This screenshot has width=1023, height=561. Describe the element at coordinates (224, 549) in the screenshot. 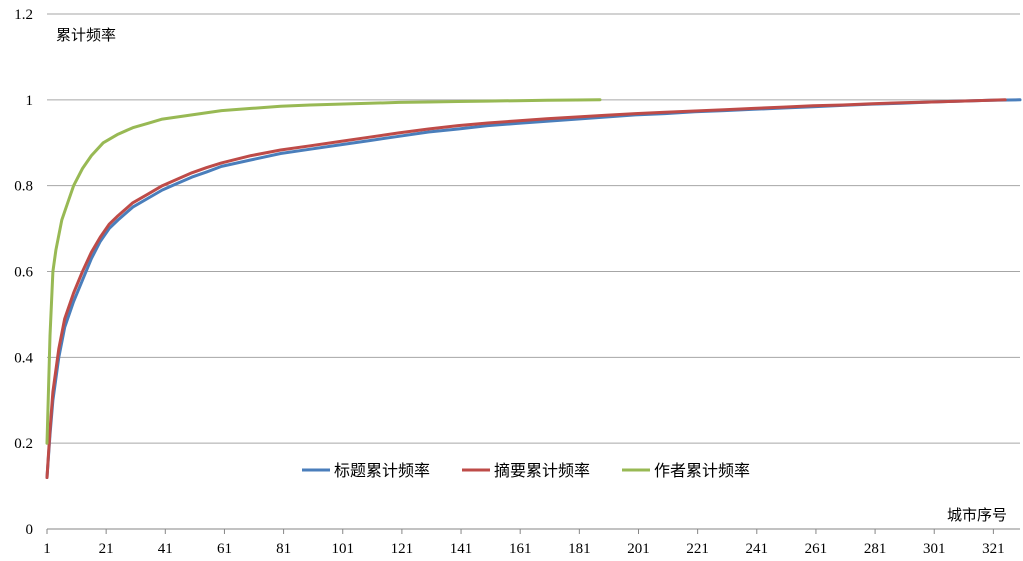

I see `x-tick-label: 61` at that location.